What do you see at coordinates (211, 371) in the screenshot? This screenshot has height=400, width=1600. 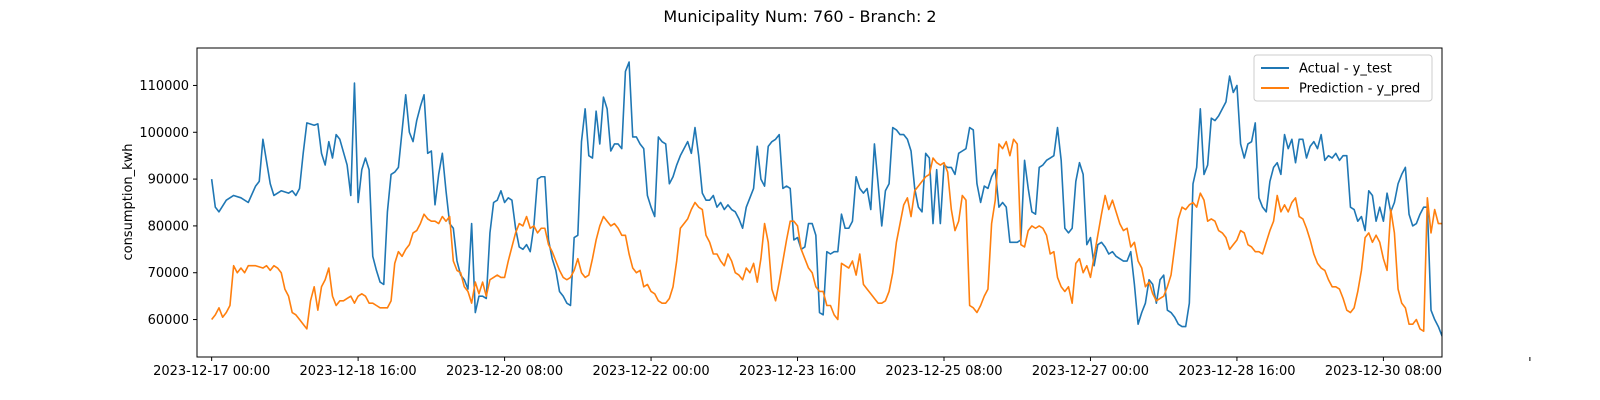 I see `x-tick-label: 2023-12-17 00:00` at bounding box center [211, 371].